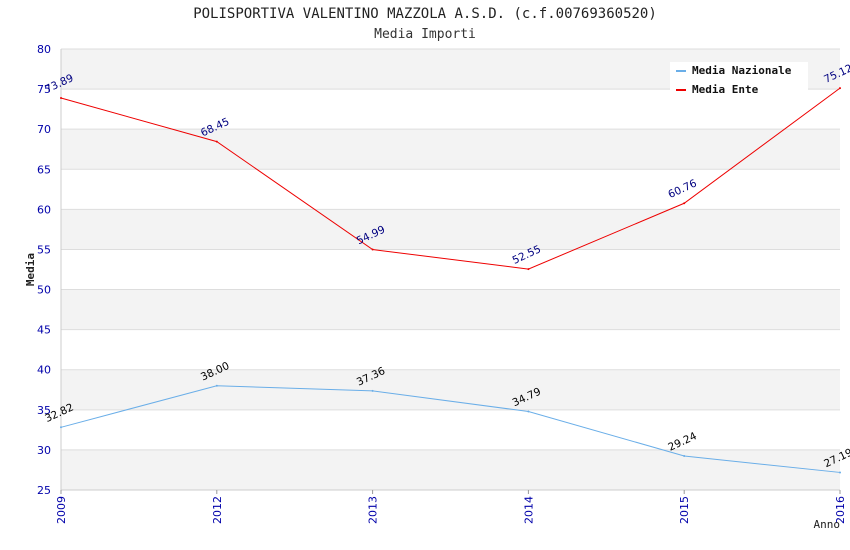 Image resolution: width=850 pixels, height=550 pixels. Describe the element at coordinates (44, 209) in the screenshot. I see `y-tick-label: 60` at that location.